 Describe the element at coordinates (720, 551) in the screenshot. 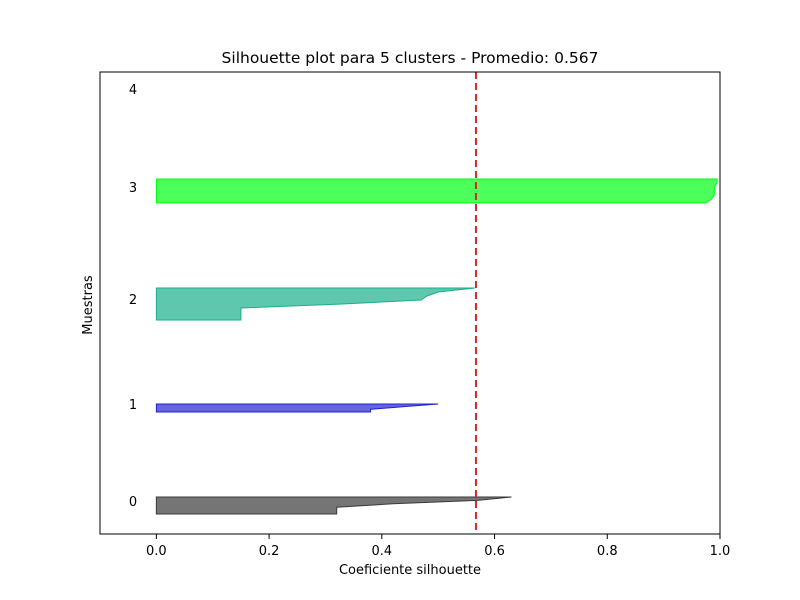

I see `x-tick-label-1.0: 1.0` at that location.